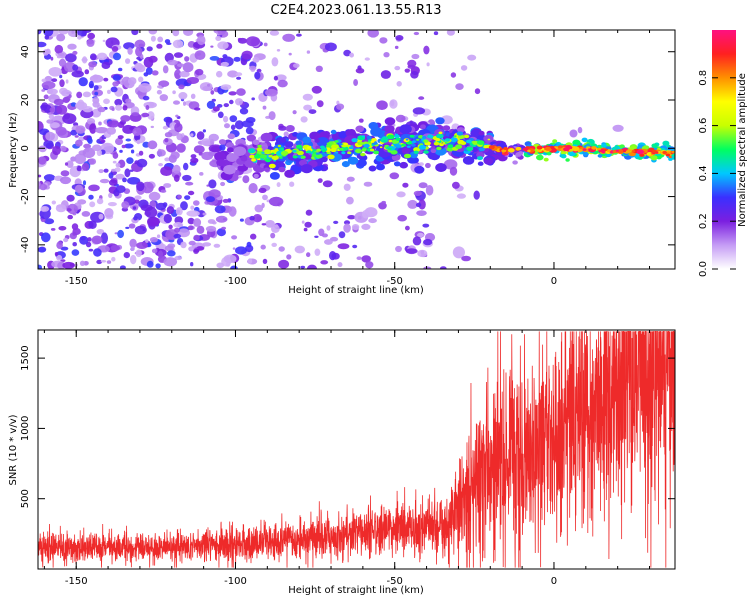 Image resolution: width=750 pixels, height=600 pixels. I want to click on colorbar-tick-label: 0.2, so click(703, 221).